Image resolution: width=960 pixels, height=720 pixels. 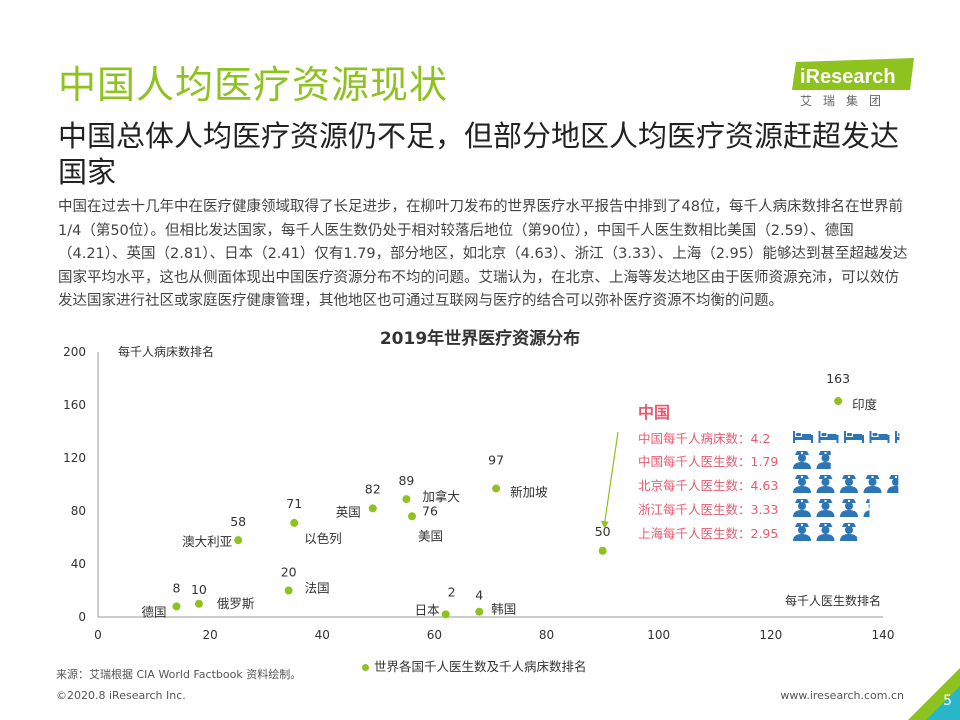 What do you see at coordinates (430, 535) in the screenshot?
I see `country-label: 美国` at bounding box center [430, 535].